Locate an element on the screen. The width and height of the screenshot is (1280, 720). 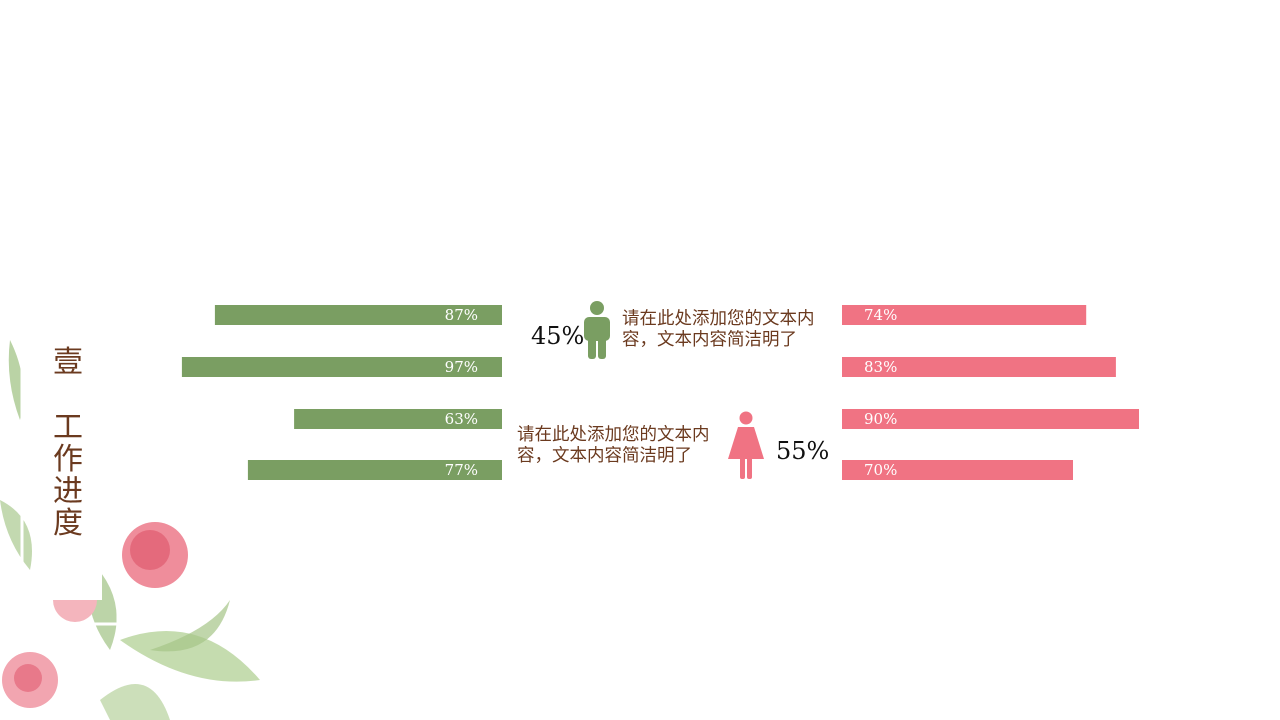
value-label: 63% is located at coordinates (461, 419).